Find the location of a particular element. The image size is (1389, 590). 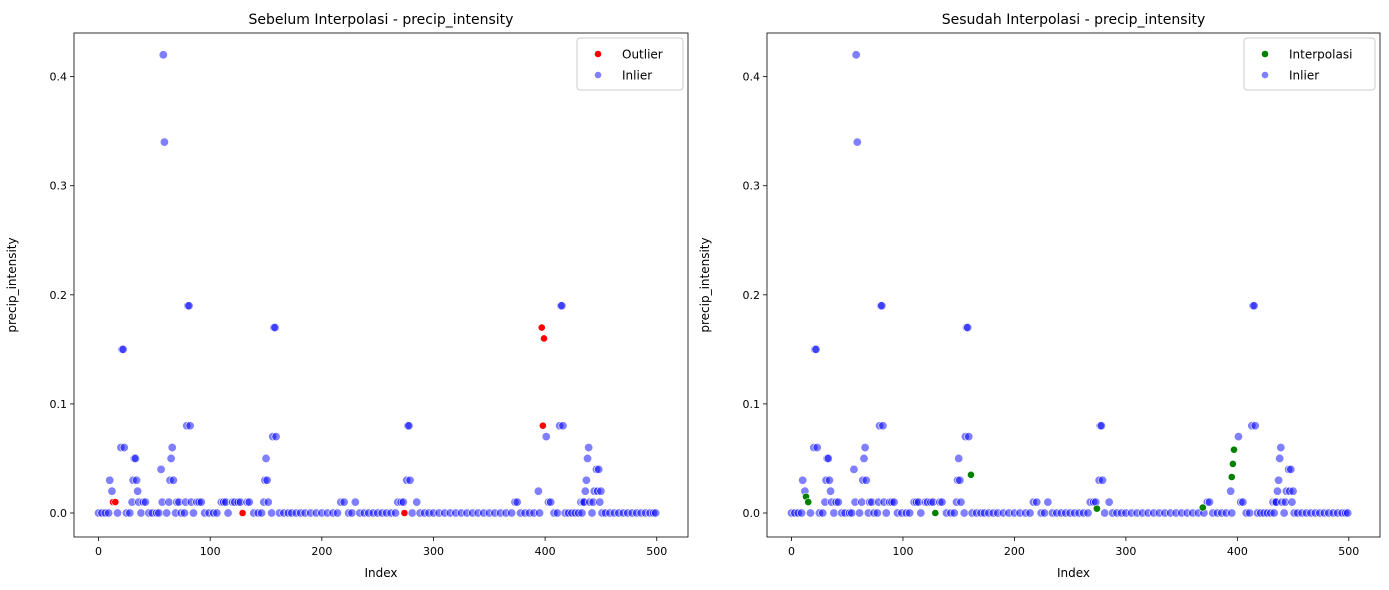

legend-marker-outlier is located at coordinates (598, 54).